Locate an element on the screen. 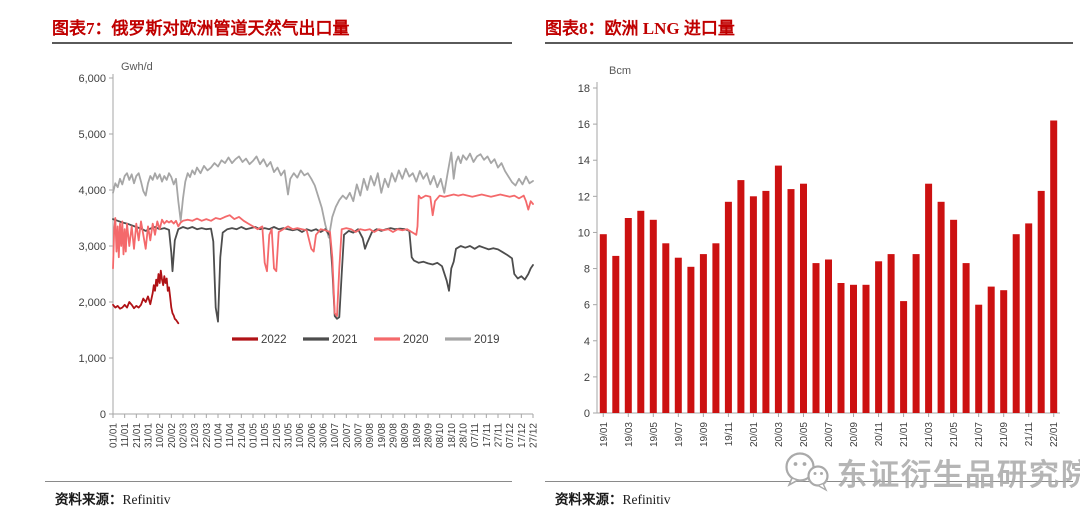 The image size is (1080, 532). x-tick-label: 20/05 is located at coordinates (804, 434).